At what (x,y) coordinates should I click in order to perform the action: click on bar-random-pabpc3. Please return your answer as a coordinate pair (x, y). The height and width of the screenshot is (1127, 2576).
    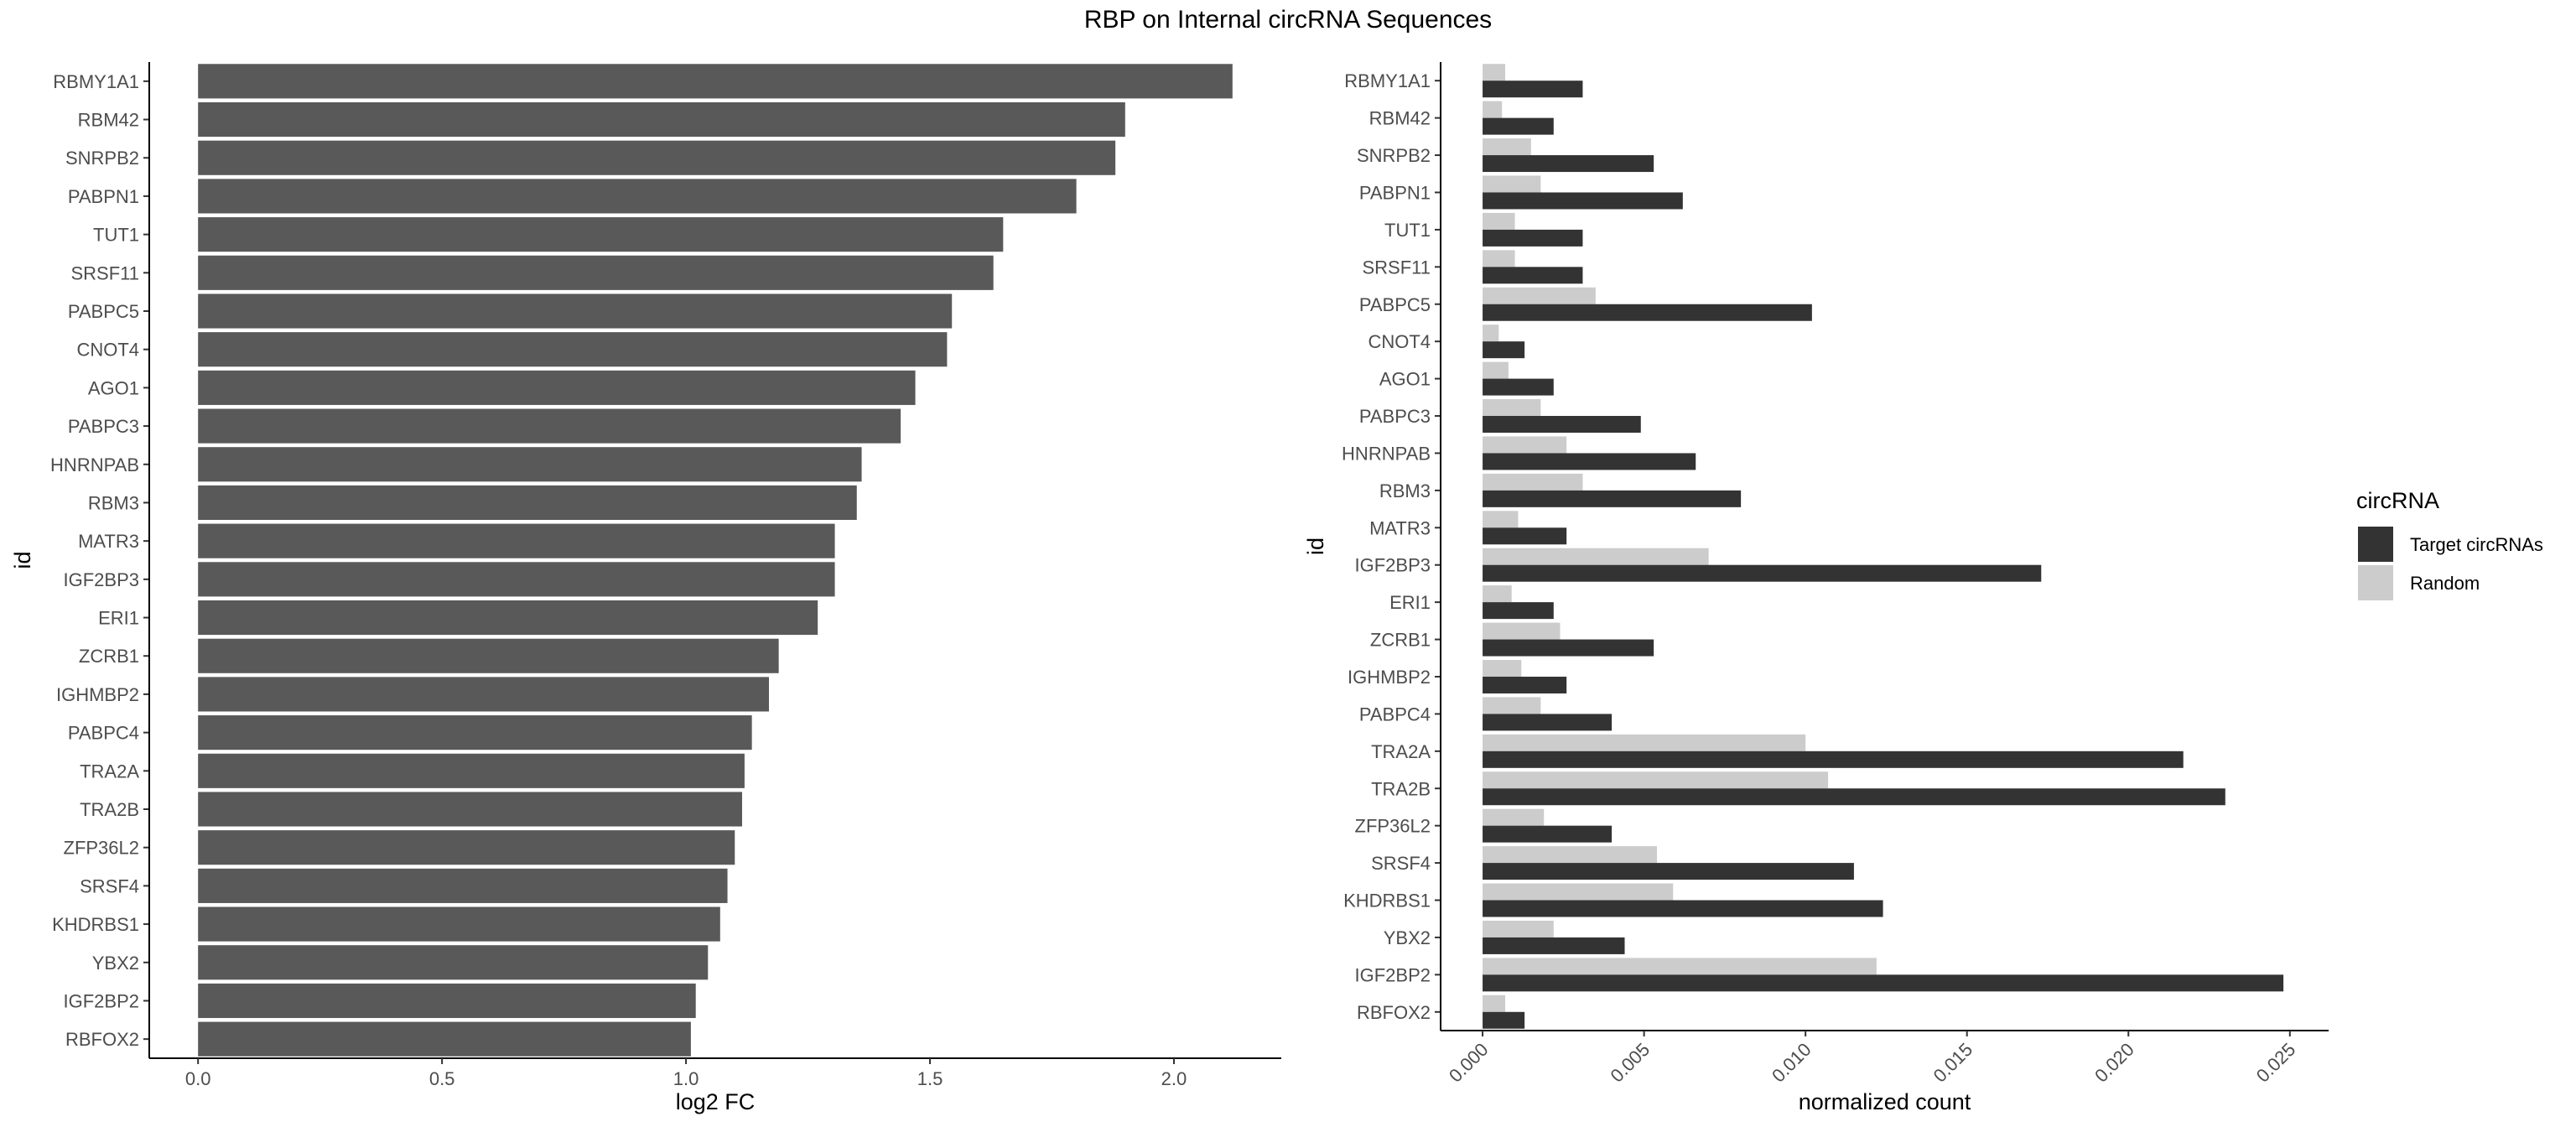
    Looking at the image, I should click on (1512, 408).